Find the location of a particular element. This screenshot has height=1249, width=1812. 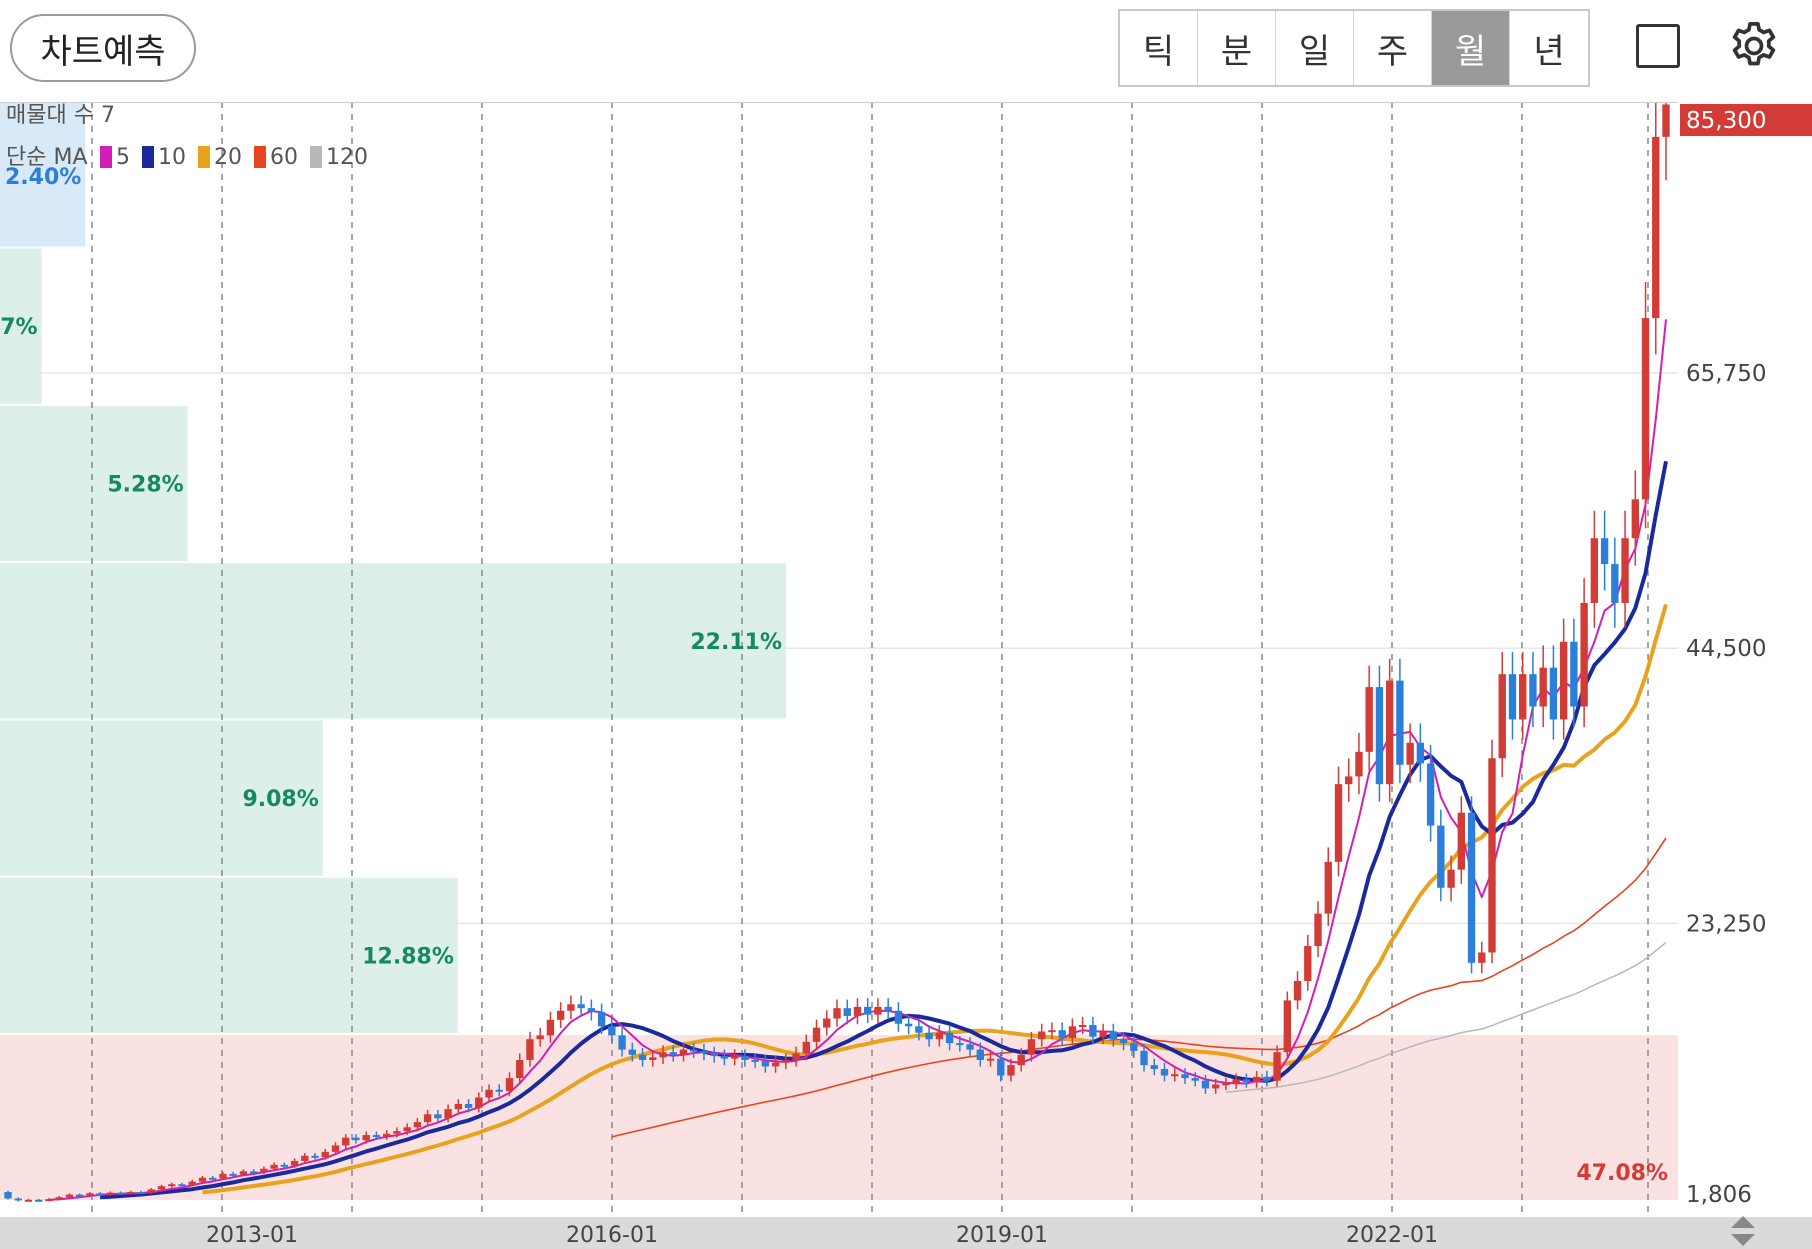

current-price-badge is located at coordinates (1746, 120).